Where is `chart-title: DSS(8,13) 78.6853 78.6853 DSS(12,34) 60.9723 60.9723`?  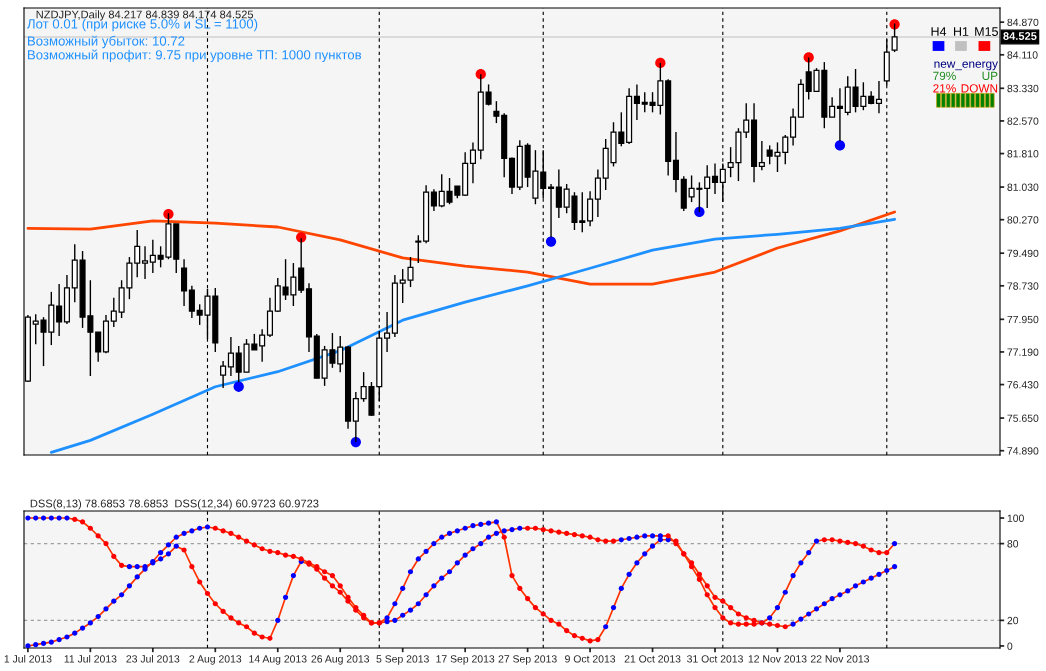
chart-title: DSS(8,13) 78.6853 78.6853 DSS(12,34) 60.9723 60.9723 is located at coordinates (174, 504).